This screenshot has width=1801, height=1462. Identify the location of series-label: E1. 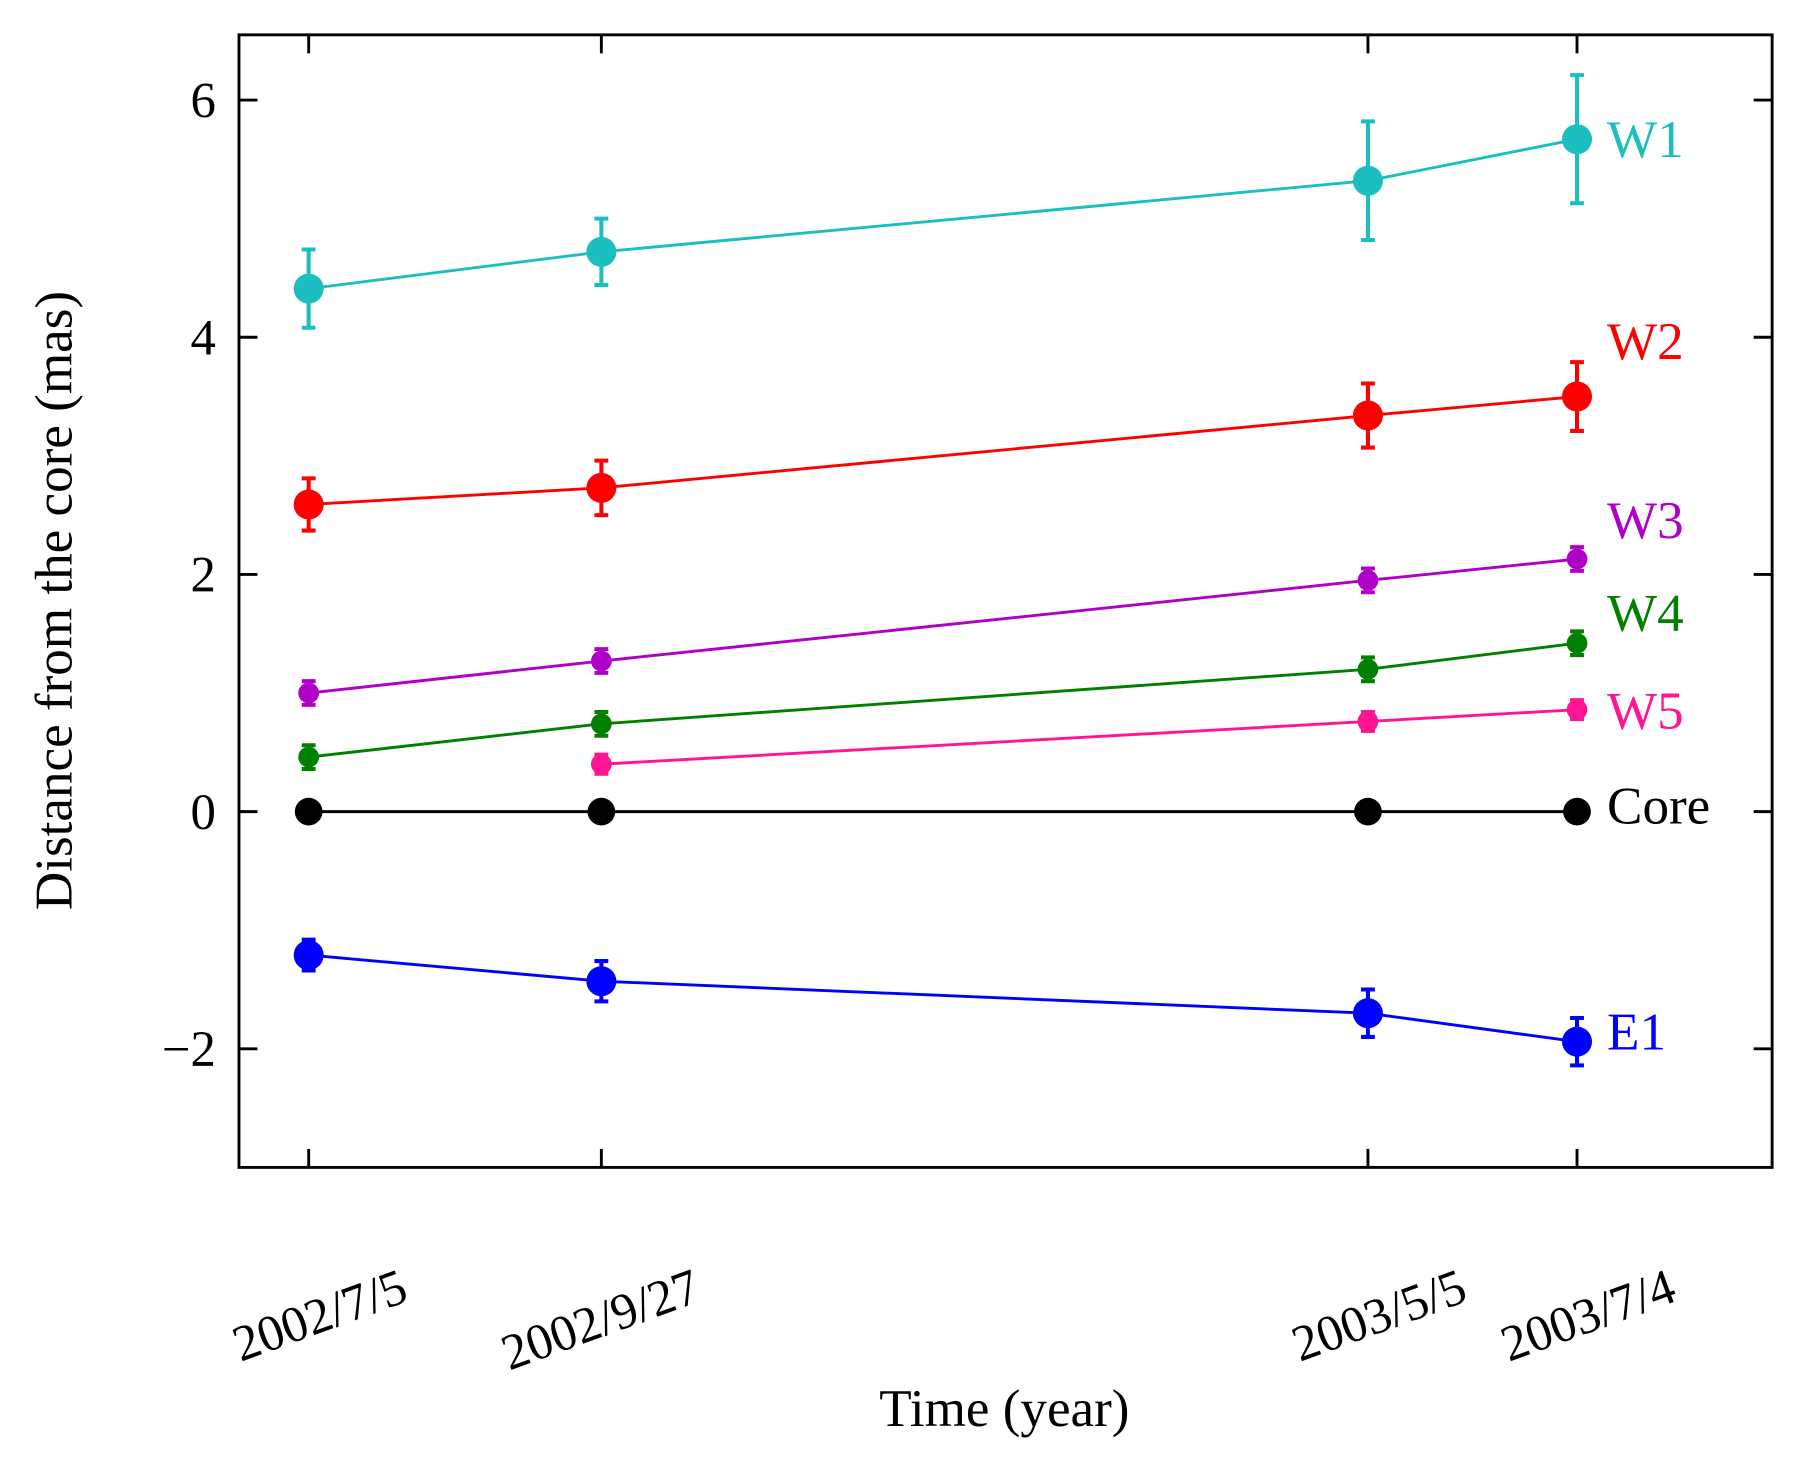
(1636, 1033).